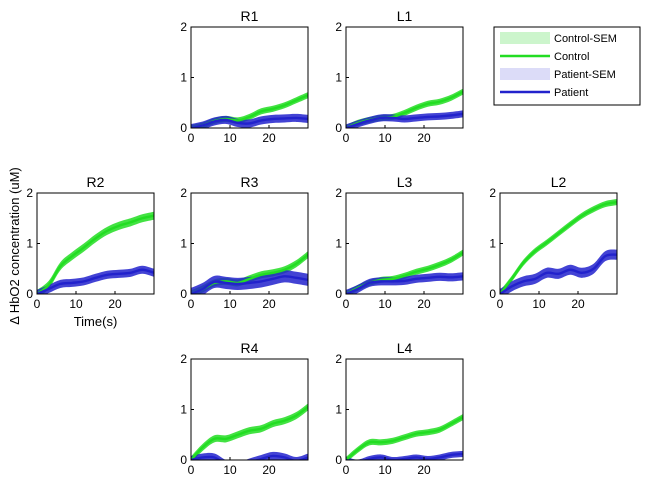 This screenshot has height=488, width=650. Describe the element at coordinates (544, 57) in the screenshot. I see `legend-item: Control` at that location.